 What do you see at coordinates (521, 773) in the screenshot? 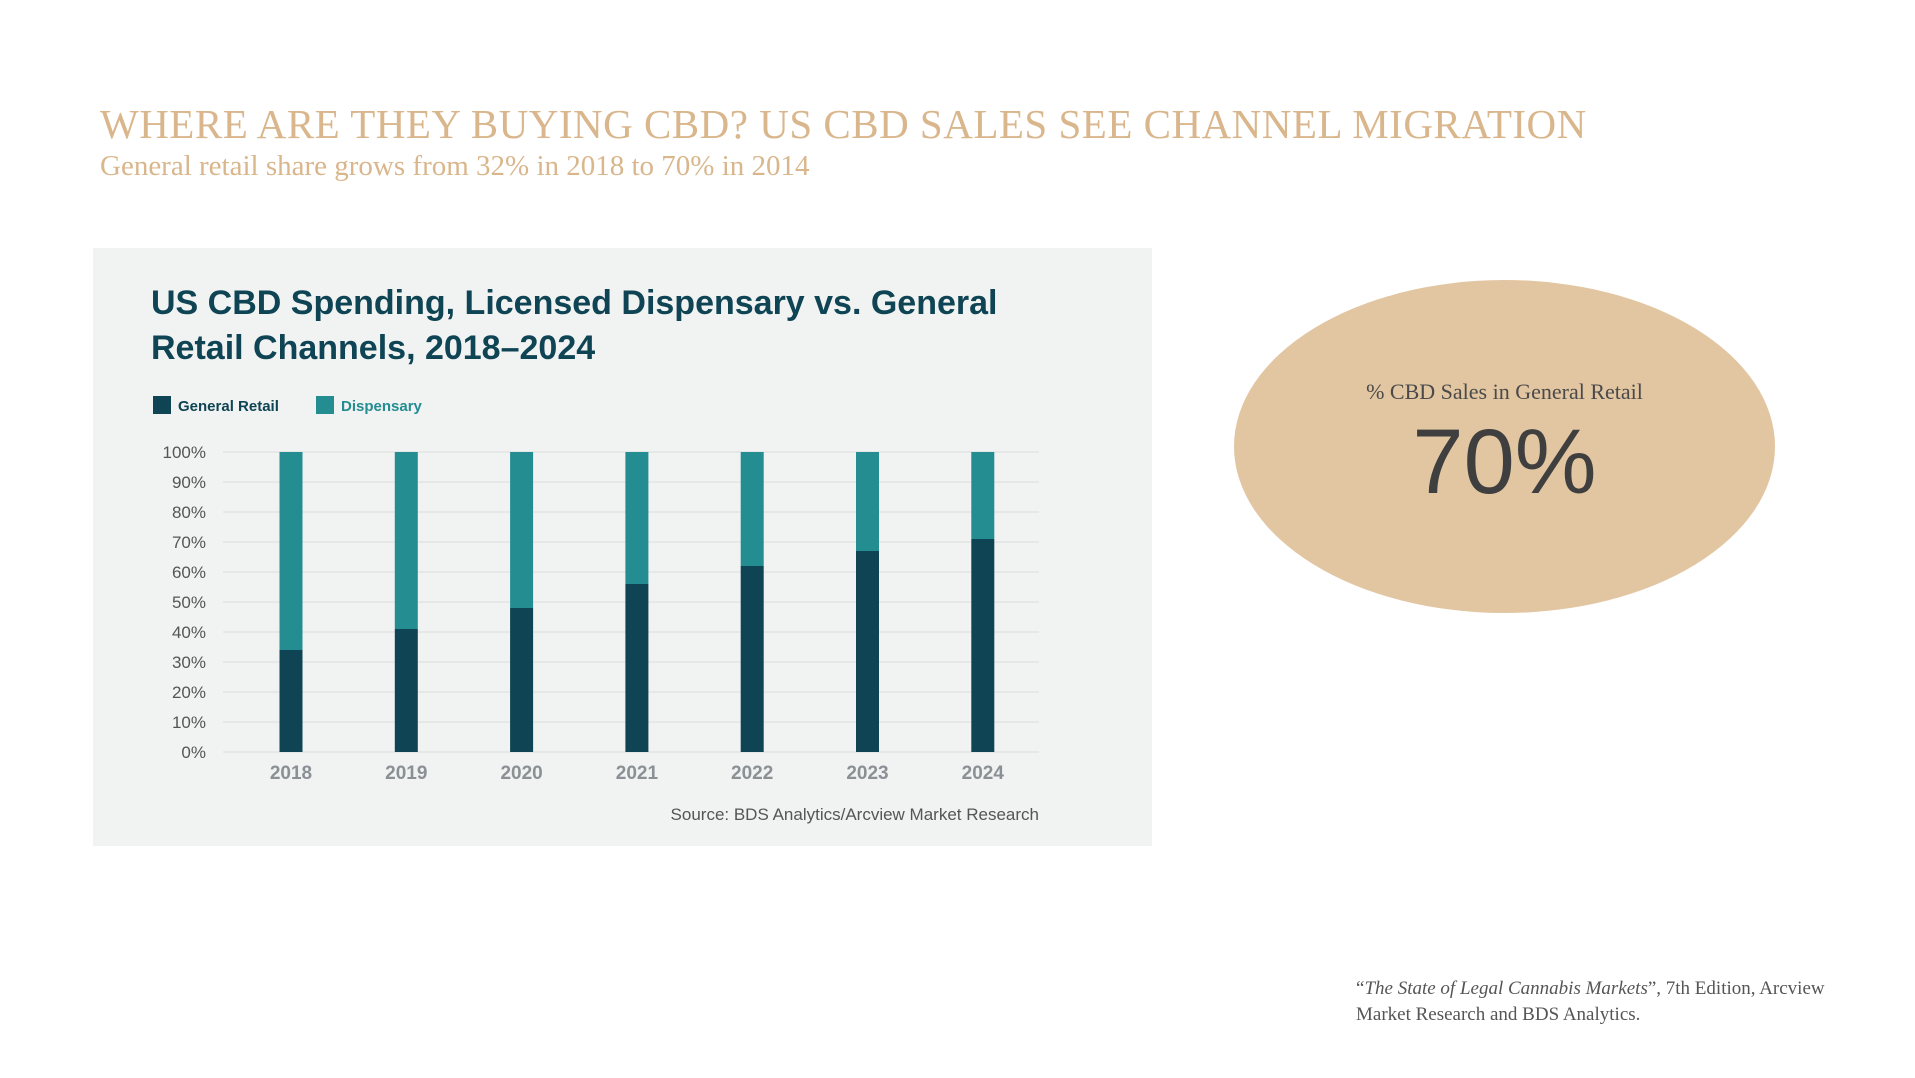
I see `x-tick-label: 2020` at bounding box center [521, 773].